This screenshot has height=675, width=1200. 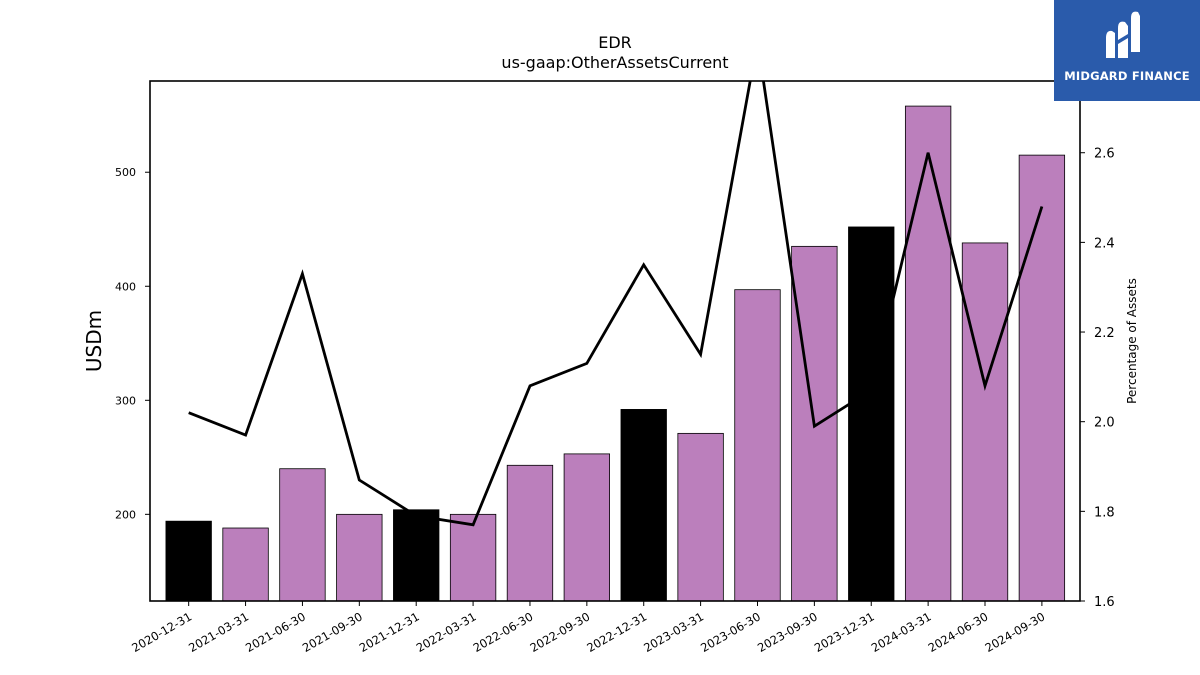 I want to click on midgard-finance-logo: MIDGARD FINANCE, so click(x=1127, y=50).